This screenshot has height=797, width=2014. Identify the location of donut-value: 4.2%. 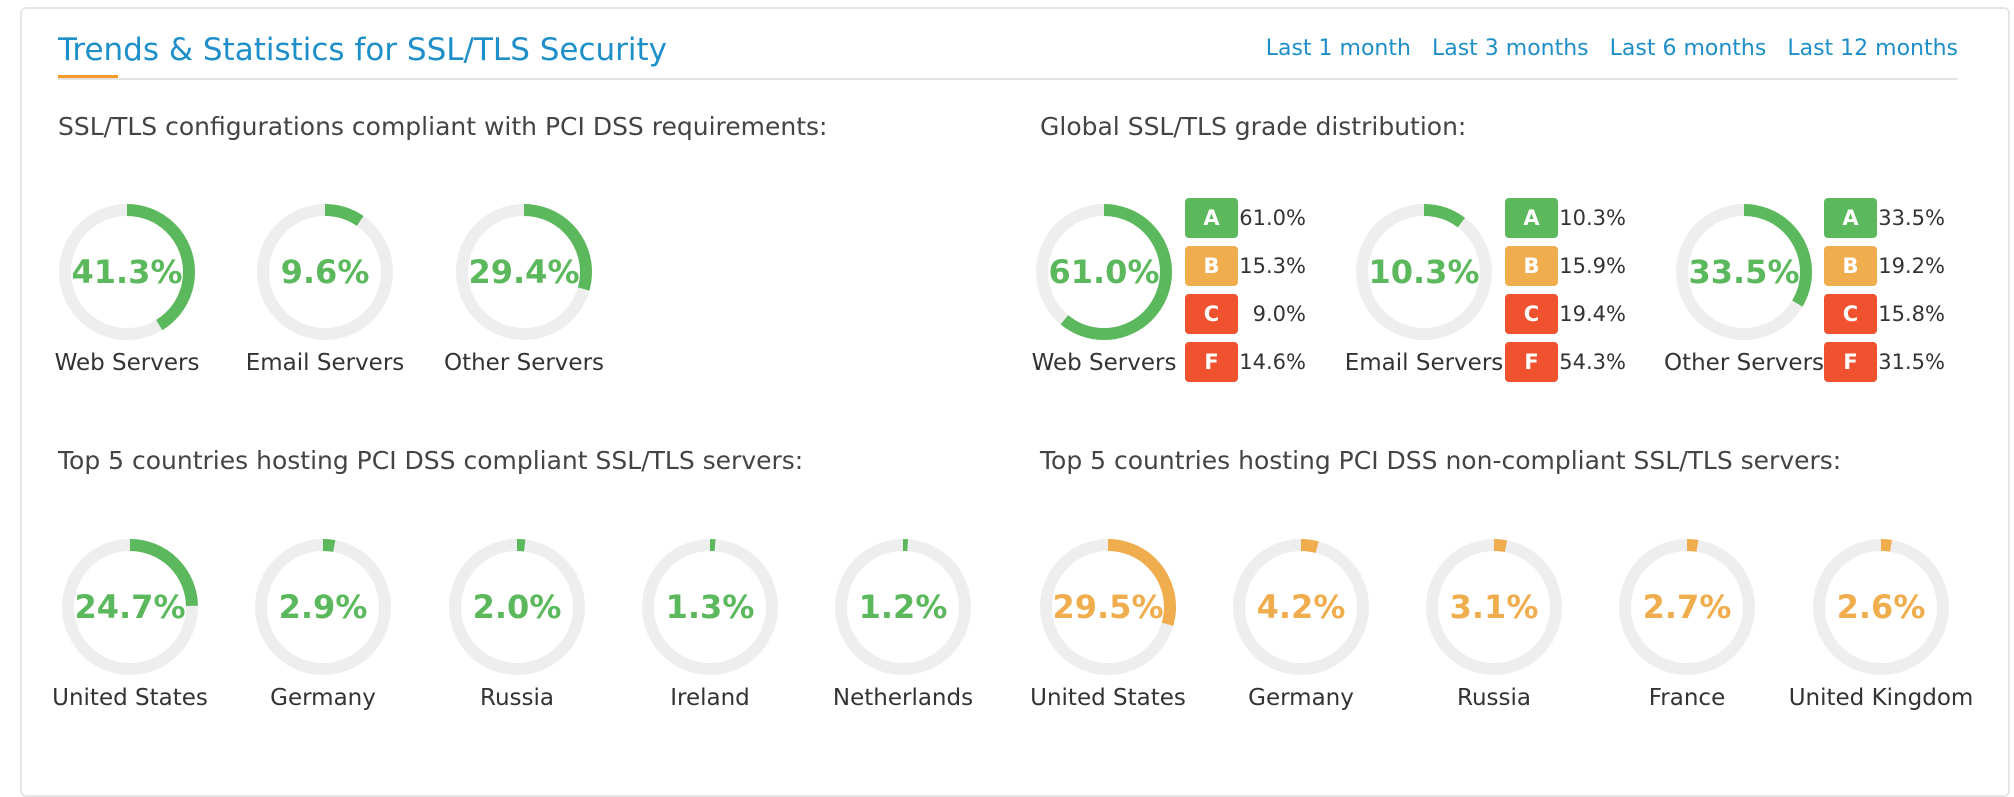
(1301, 607).